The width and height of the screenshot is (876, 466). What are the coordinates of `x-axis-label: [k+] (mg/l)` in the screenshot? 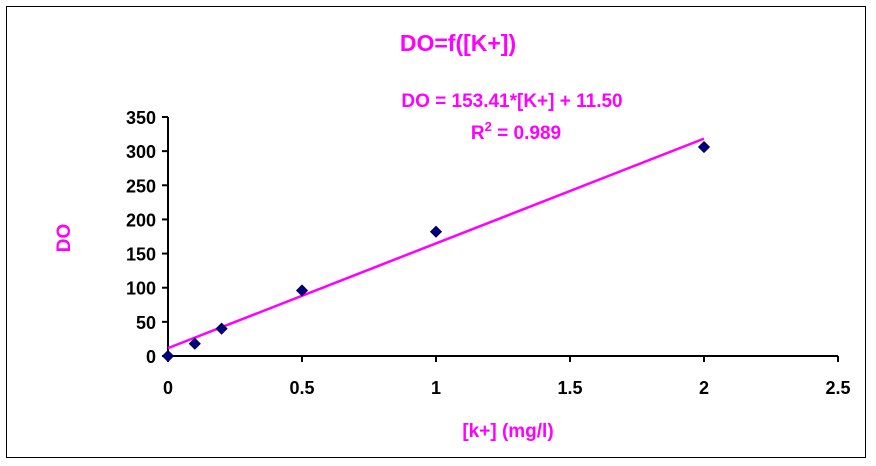 It's located at (507, 431).